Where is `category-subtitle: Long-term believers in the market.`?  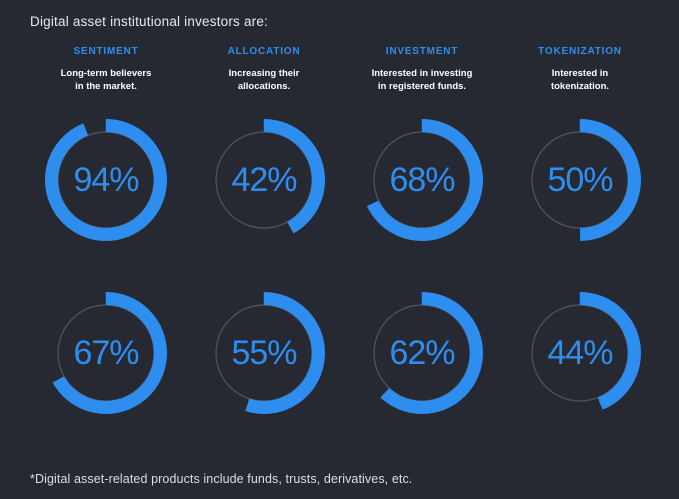 category-subtitle: Long-term believers in the market. is located at coordinates (106, 80).